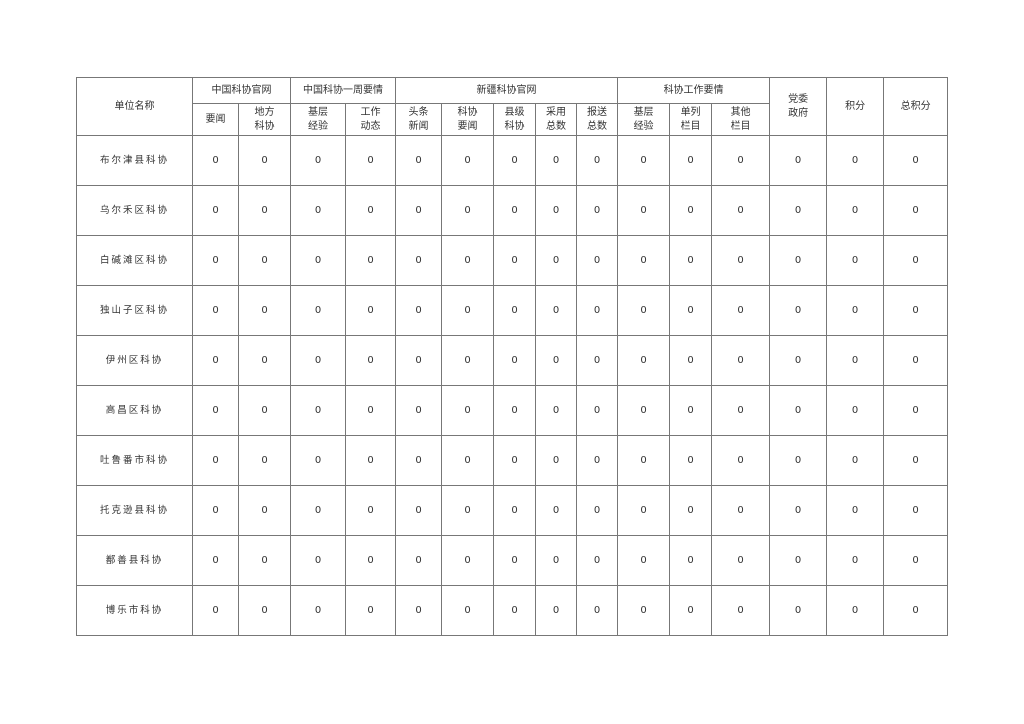  Describe the element at coordinates (798, 106) in the screenshot. I see `header-party-gov: 党委 政府` at that location.